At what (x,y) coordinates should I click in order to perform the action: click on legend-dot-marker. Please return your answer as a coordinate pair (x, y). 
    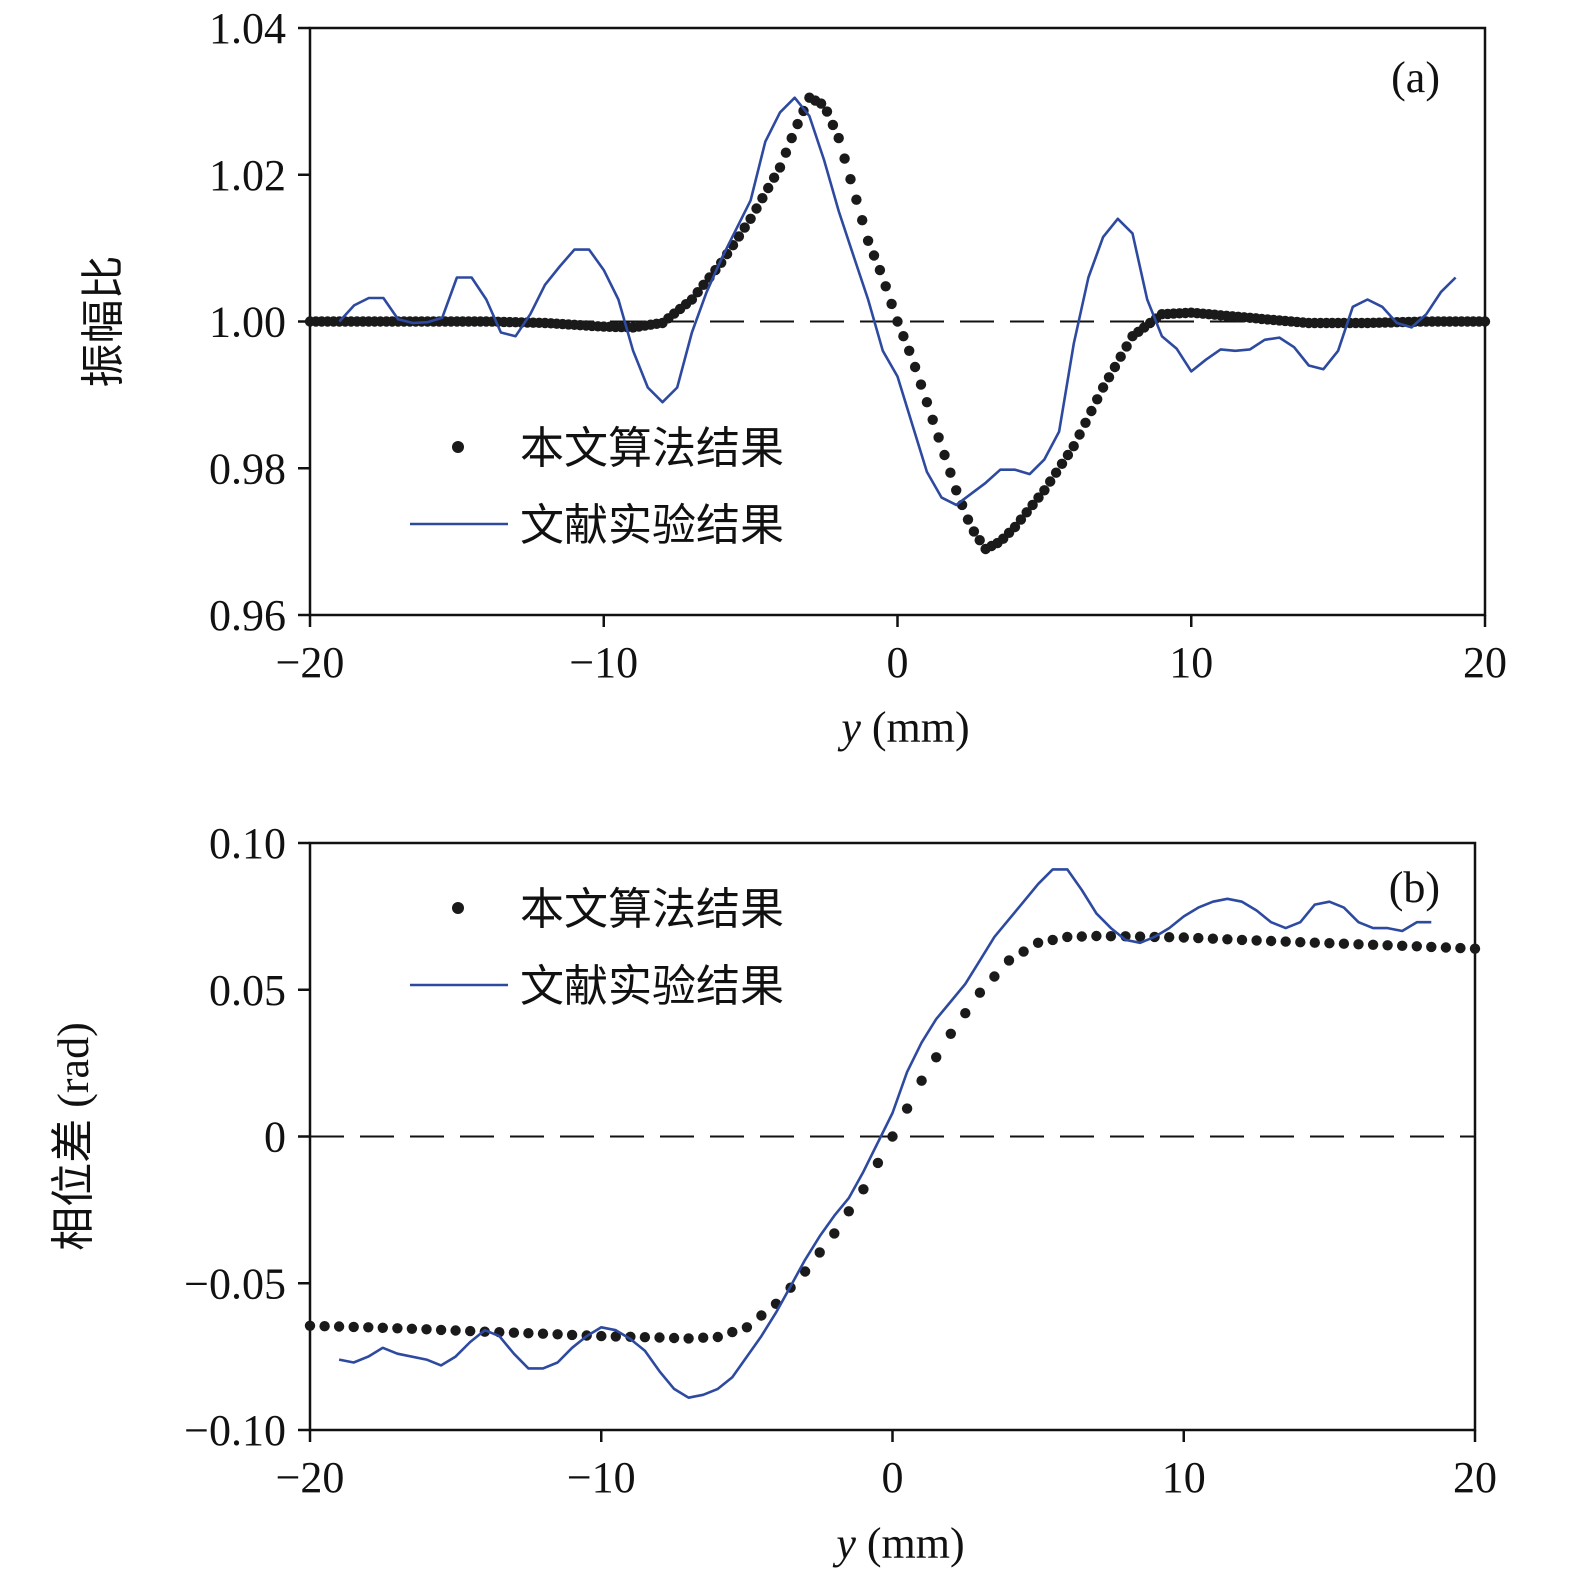
    Looking at the image, I should click on (458, 908).